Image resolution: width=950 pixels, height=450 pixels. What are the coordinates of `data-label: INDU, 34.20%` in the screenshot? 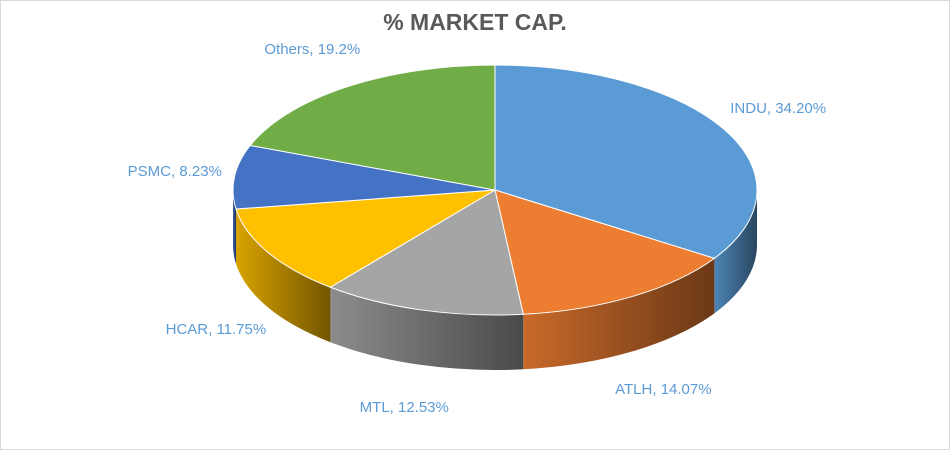 It's located at (778, 108).